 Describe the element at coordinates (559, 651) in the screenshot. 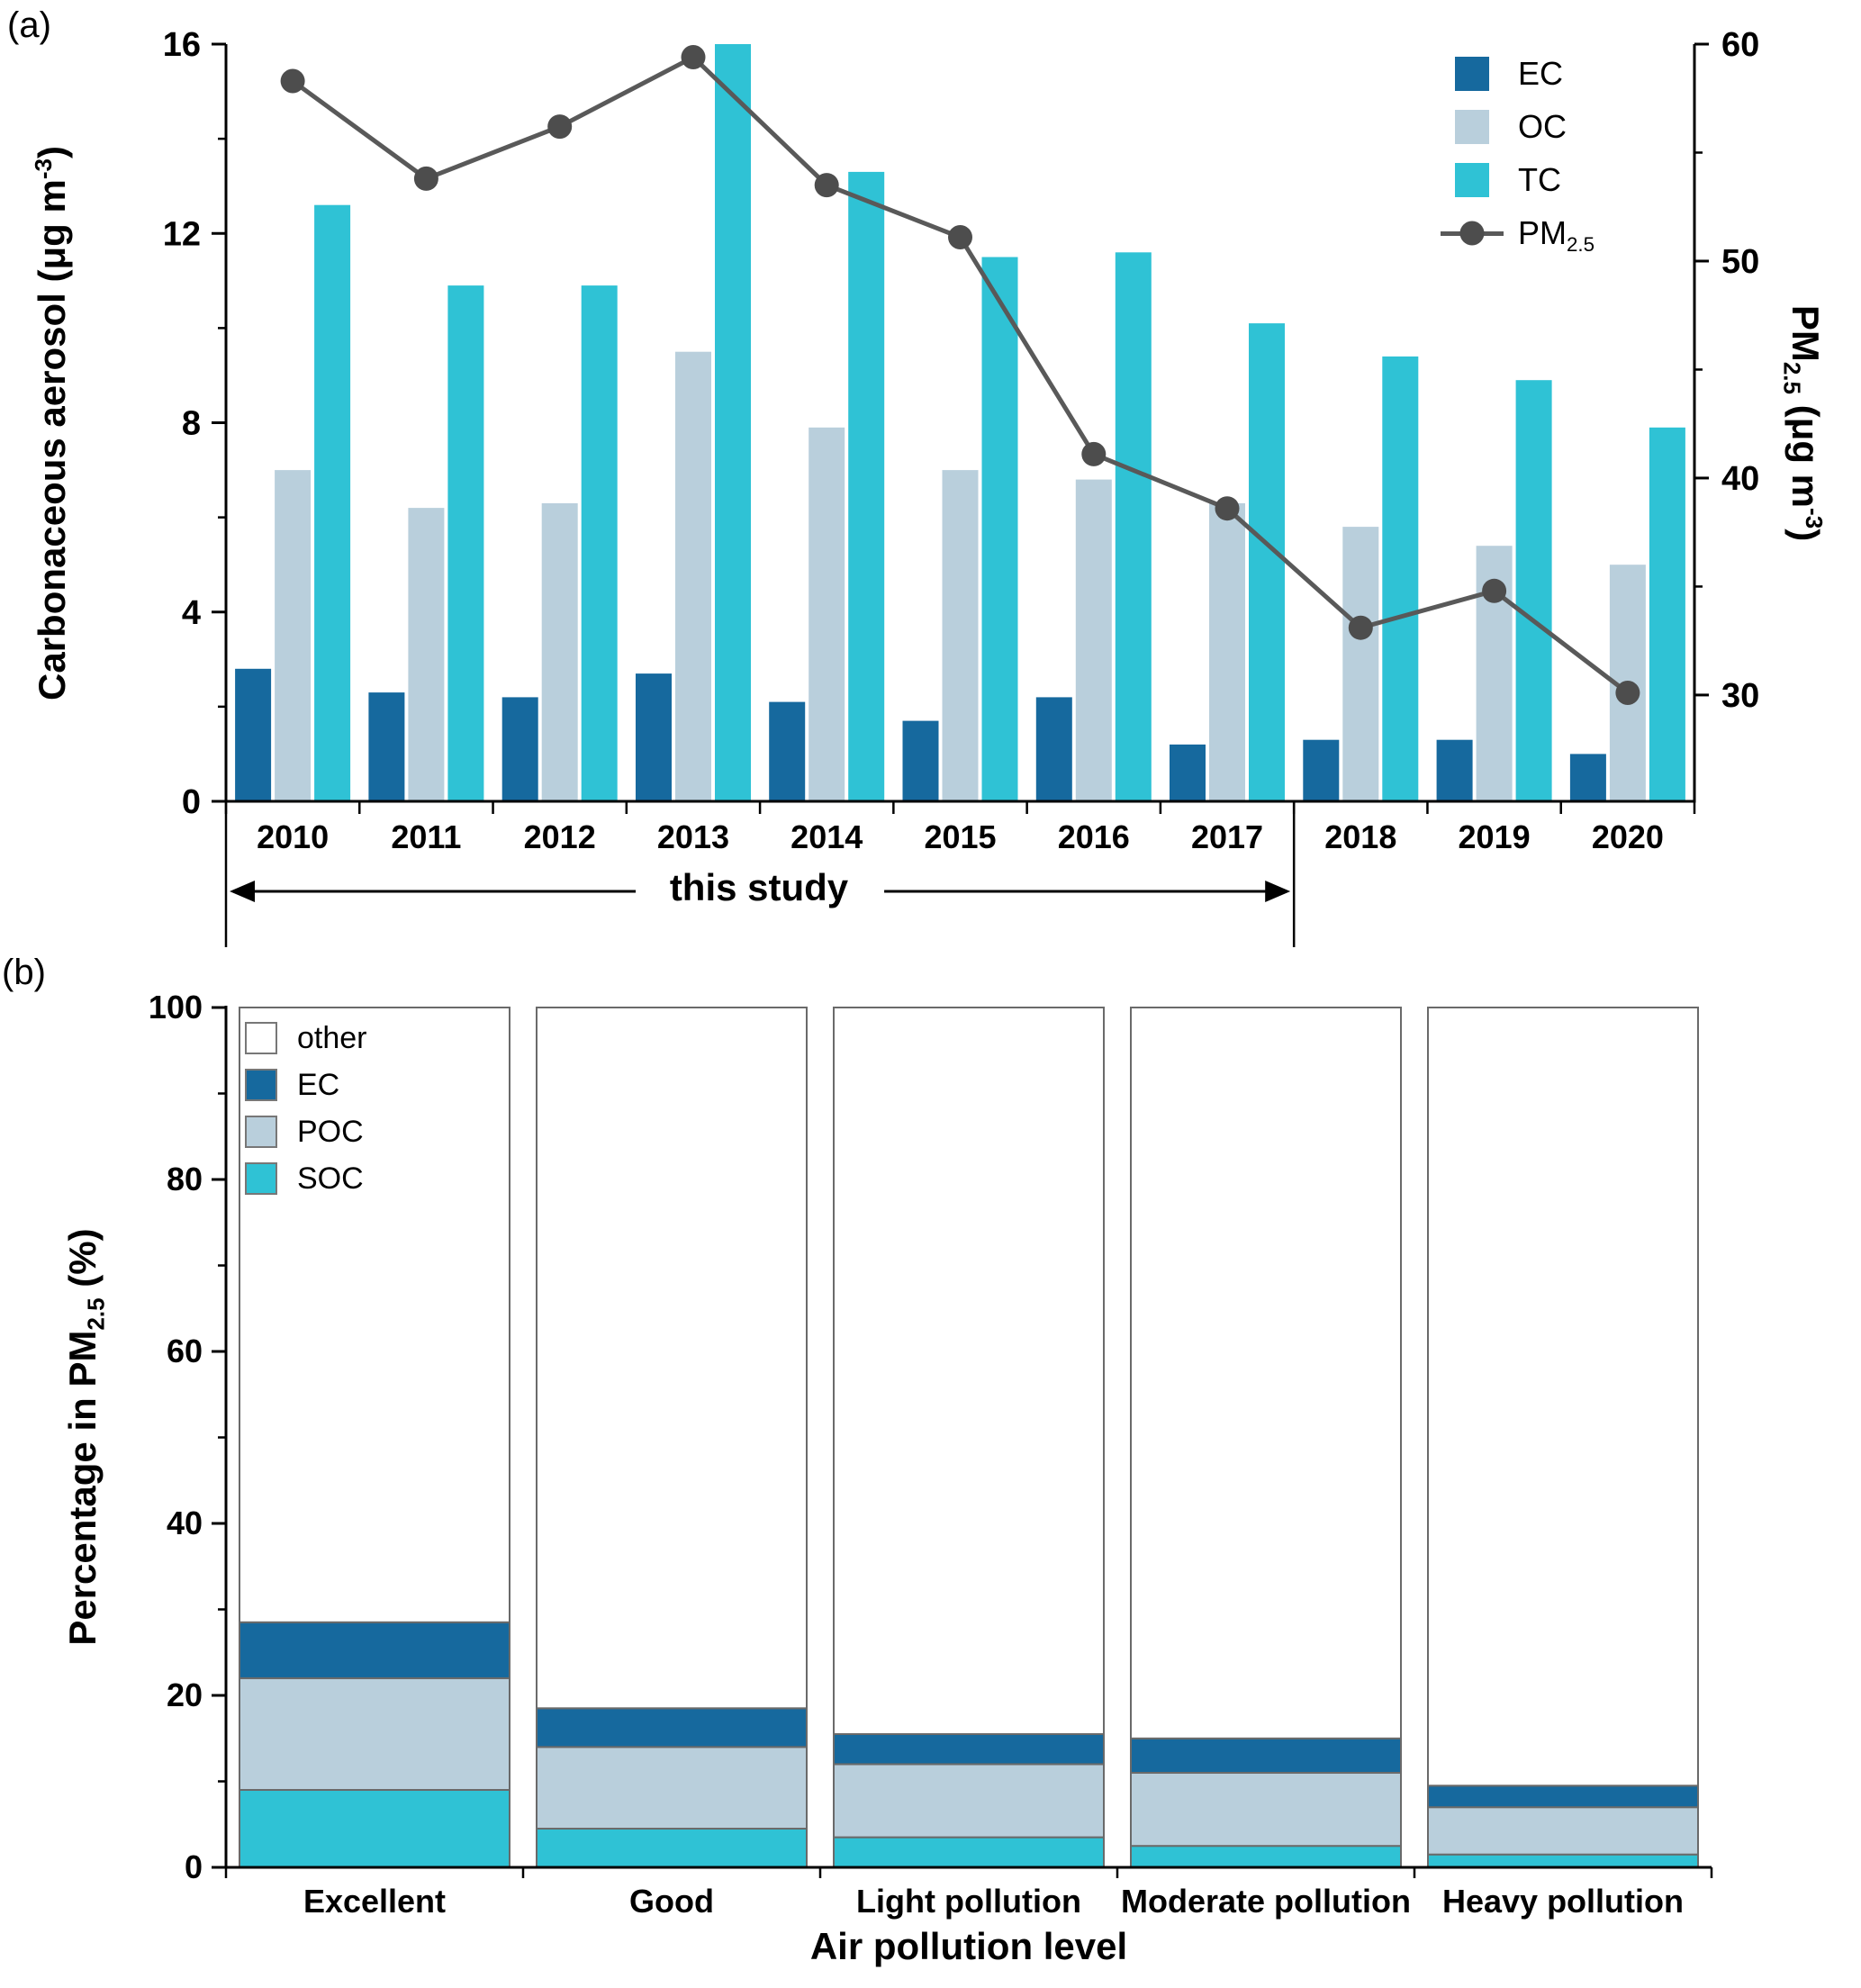

I see `bar-oc-2012` at that location.